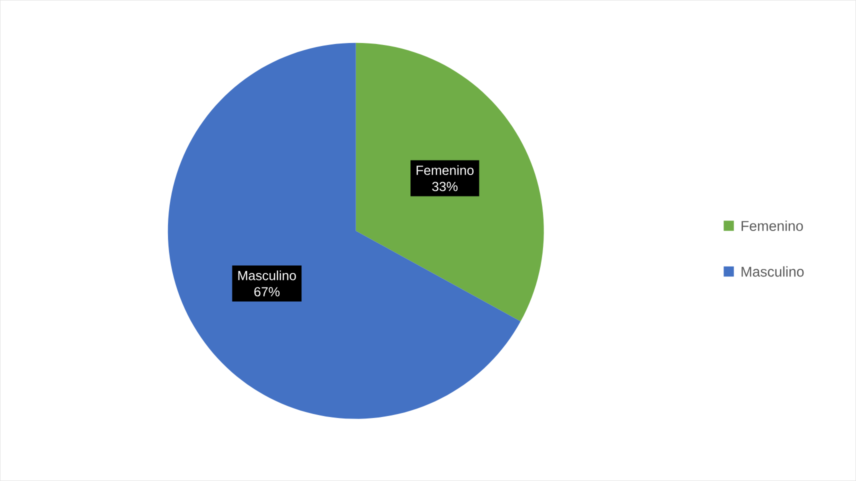 The image size is (856, 481). What do you see at coordinates (267, 291) in the screenshot?
I see `data-label: 67%` at bounding box center [267, 291].